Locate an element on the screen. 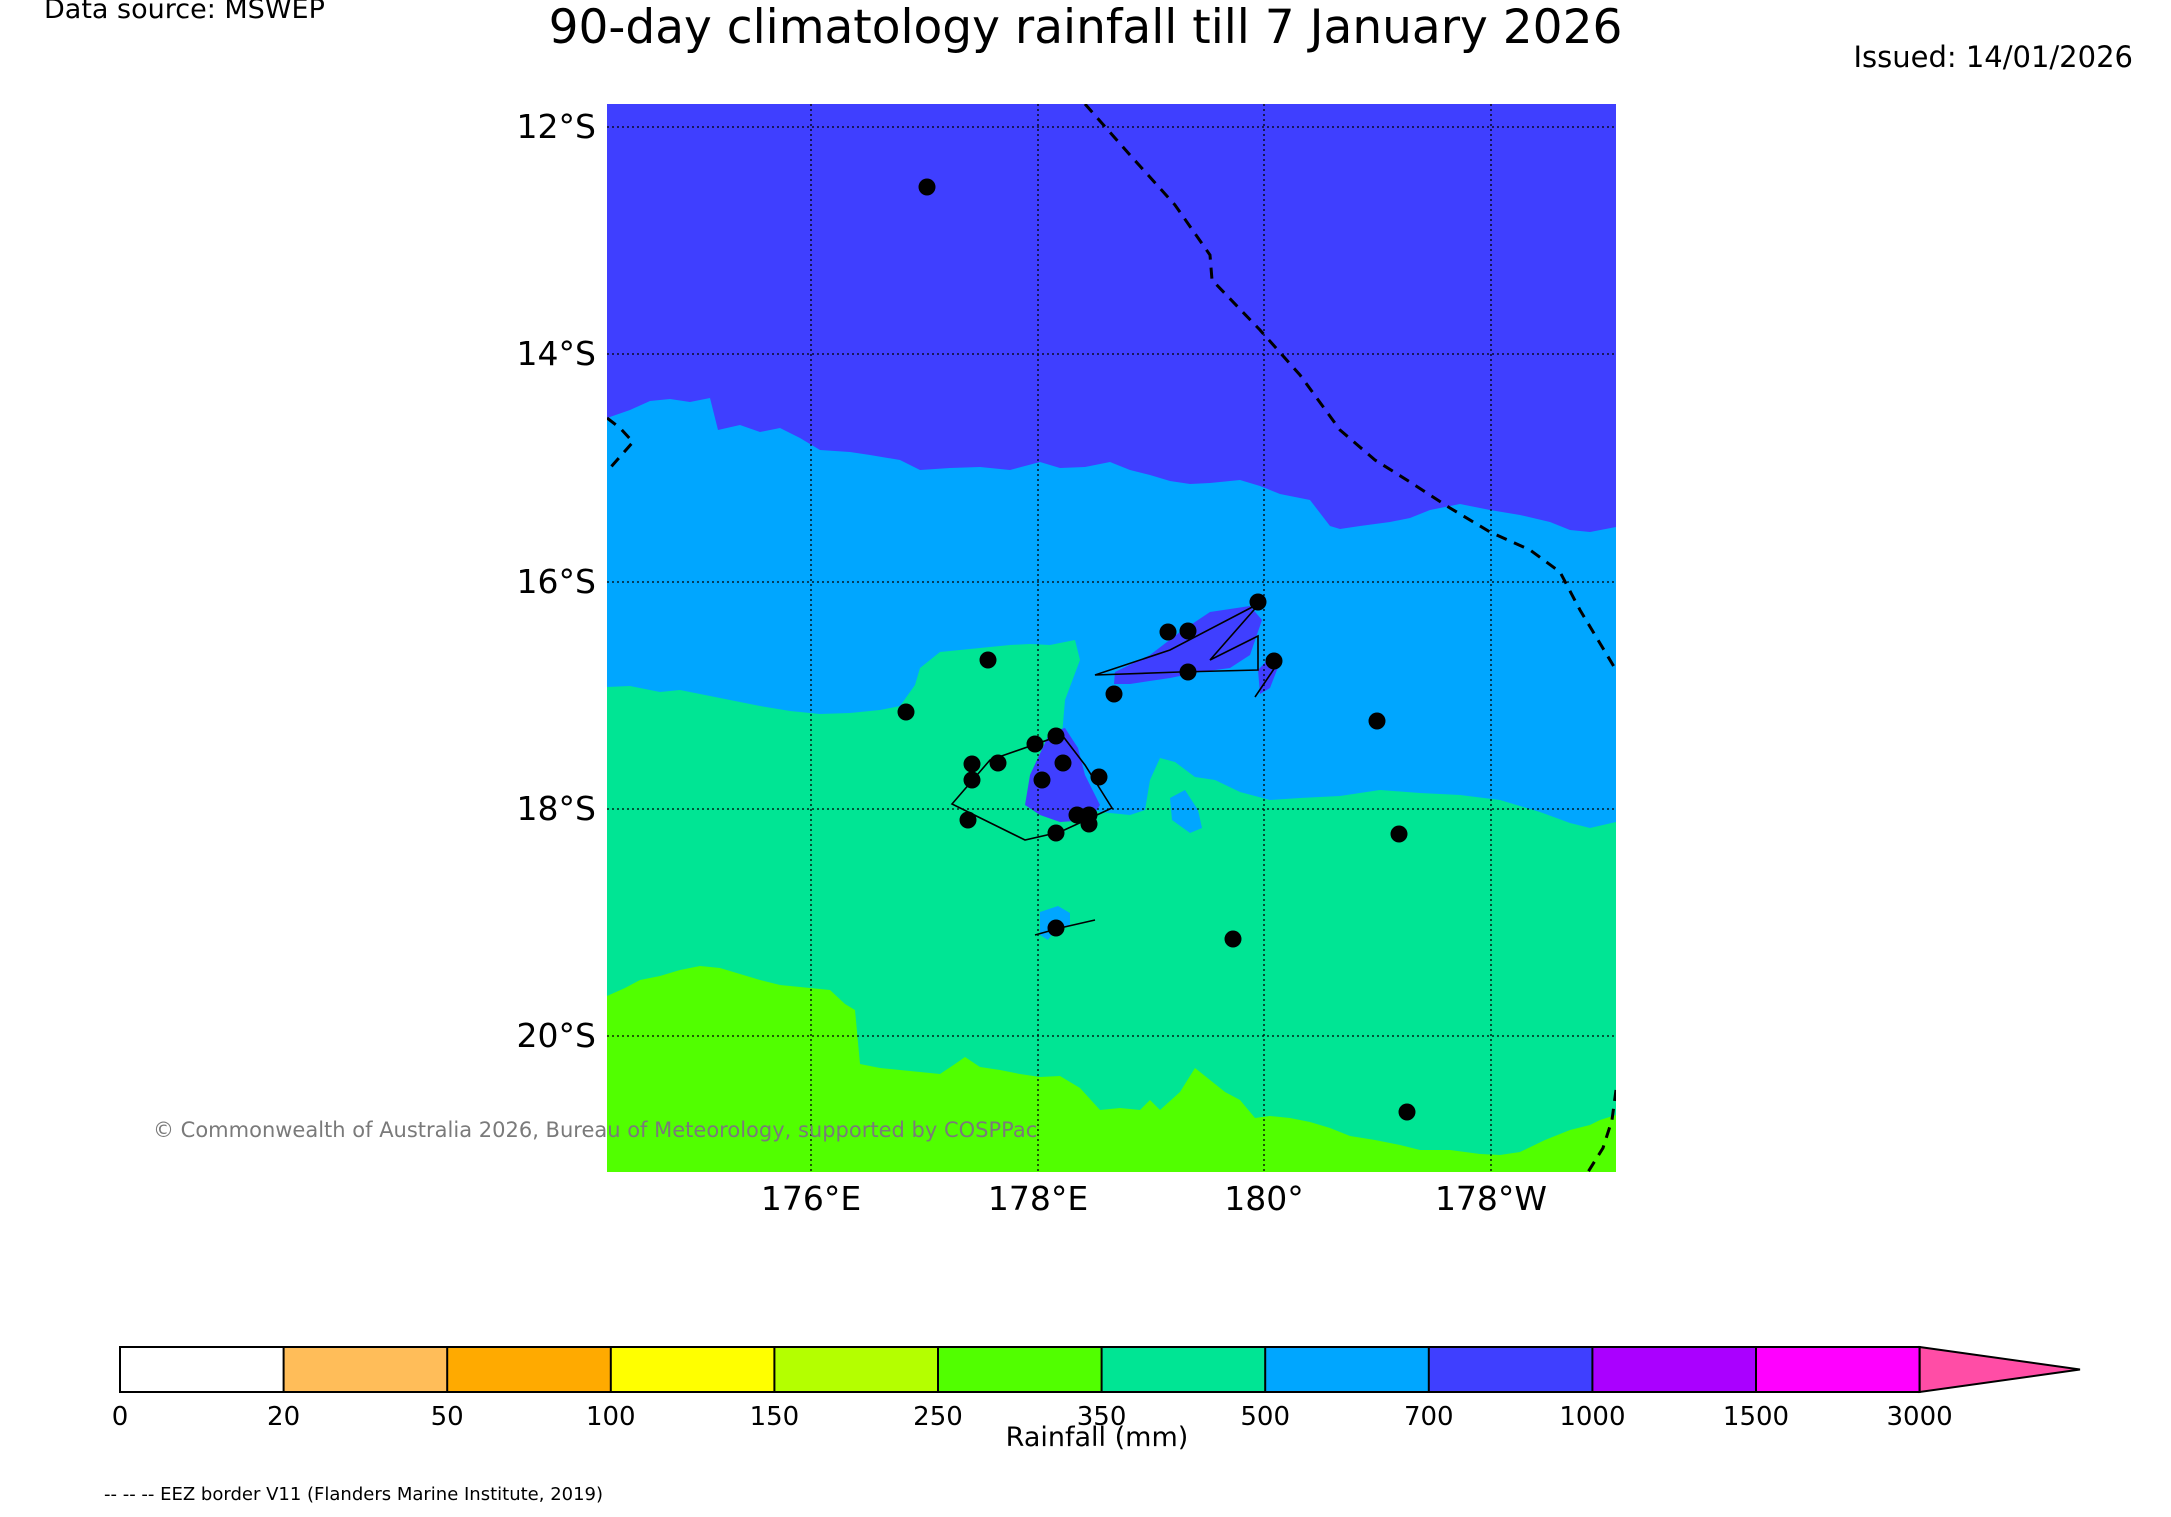 This screenshot has width=2171, height=1517. colorbar-tick-50: 50 is located at coordinates (447, 1417).